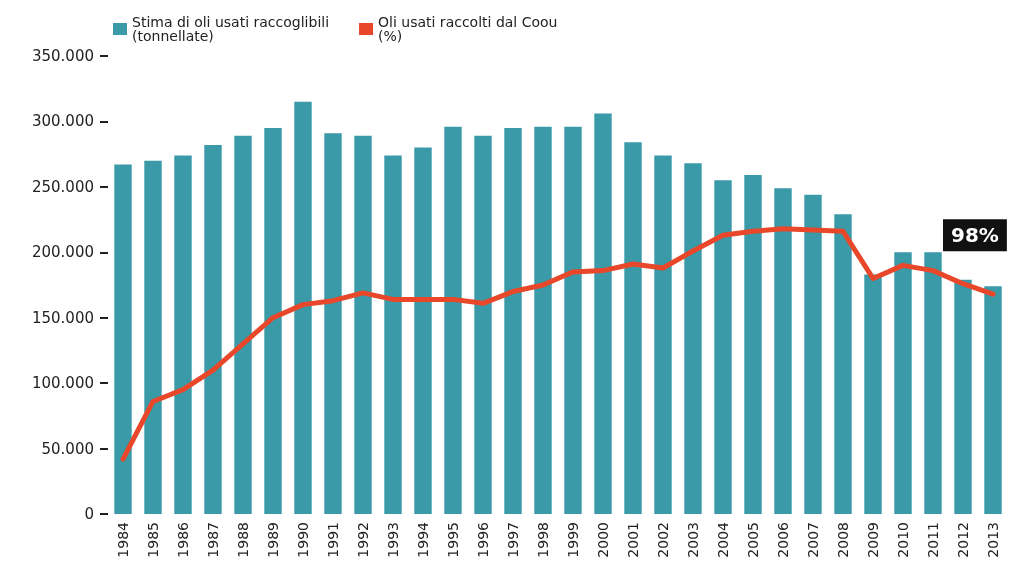  Describe the element at coordinates (153, 540) in the screenshot. I see `x-tick-label: 1985` at that location.